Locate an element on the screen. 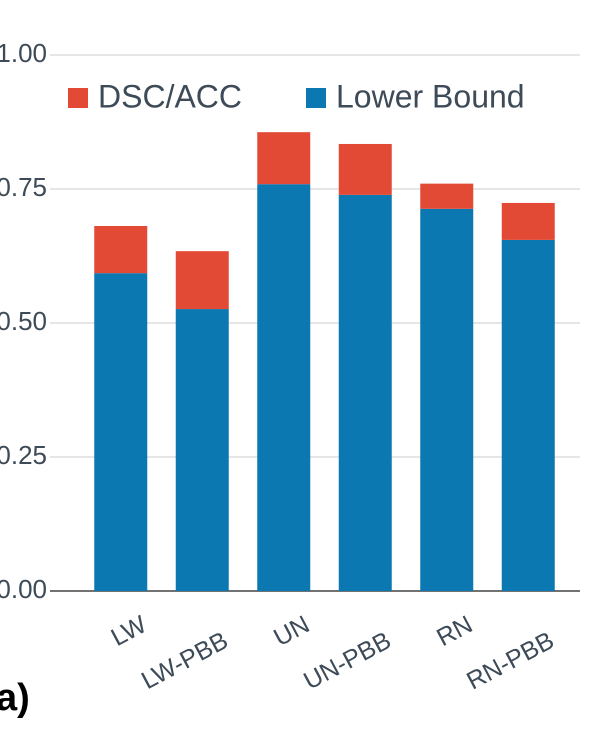 The height and width of the screenshot is (738, 598). panel-label: a) is located at coordinates (15, 698).